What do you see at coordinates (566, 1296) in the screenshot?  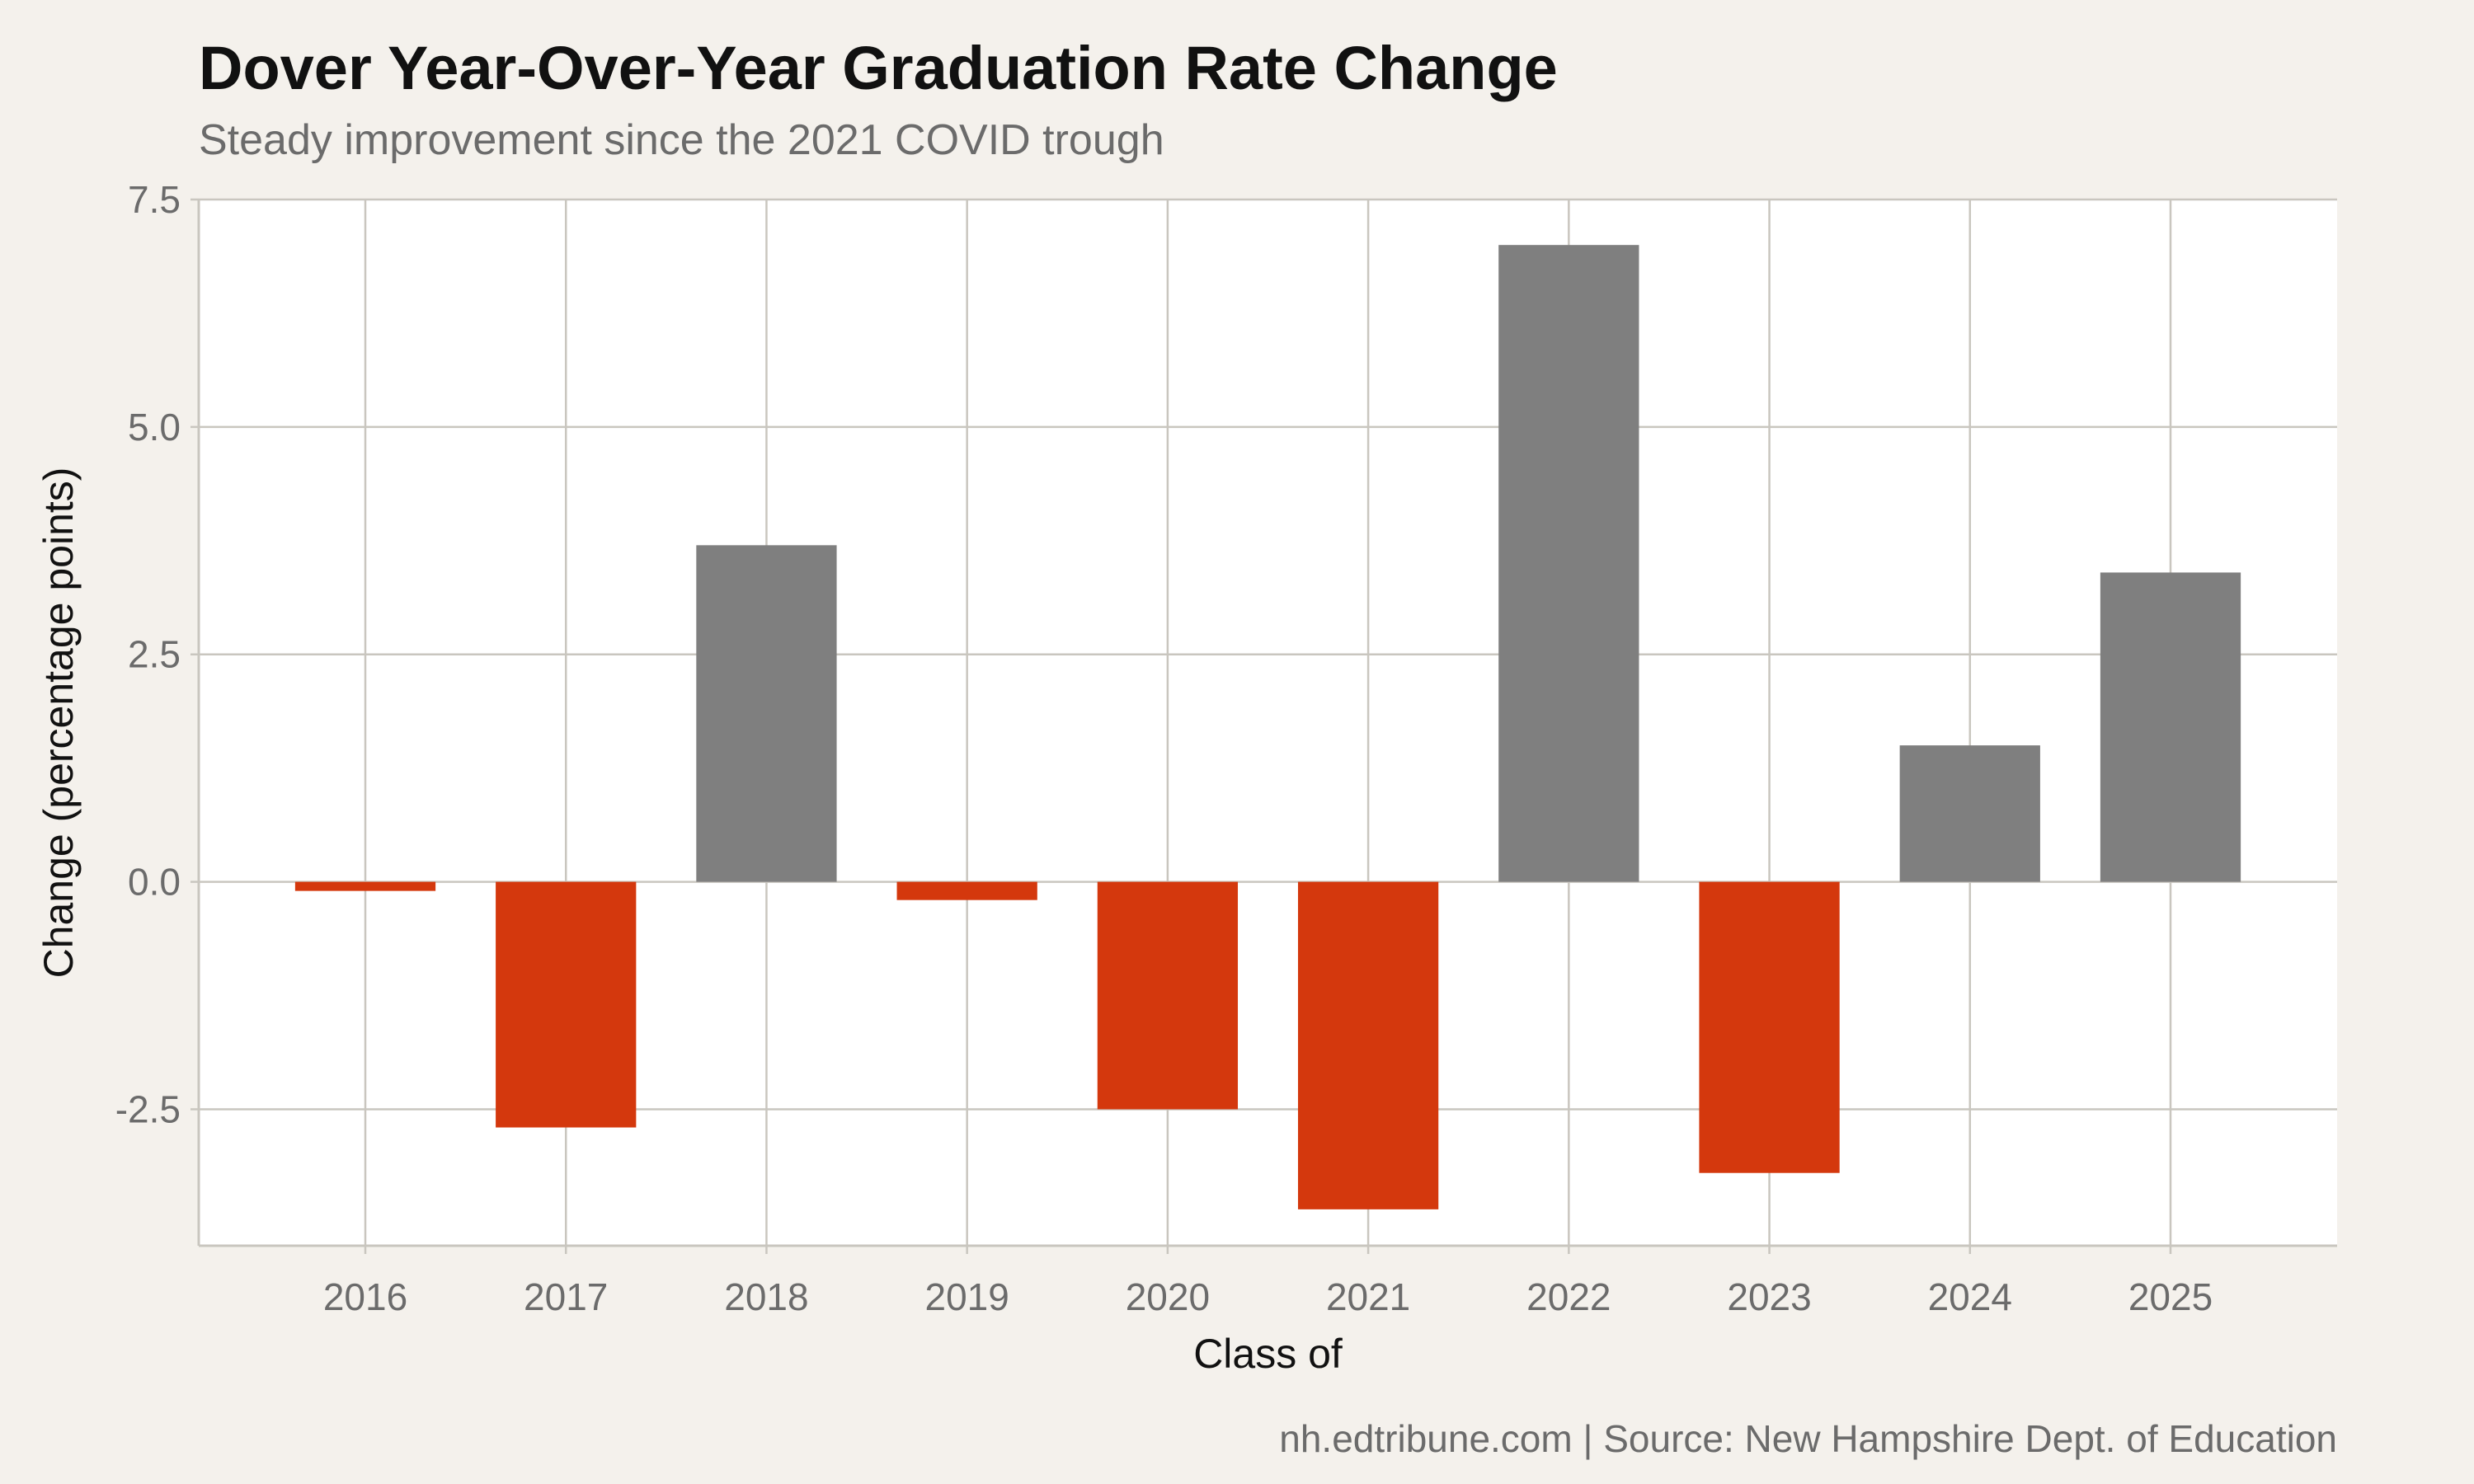 I see `x-tick-label: 2017` at bounding box center [566, 1296].